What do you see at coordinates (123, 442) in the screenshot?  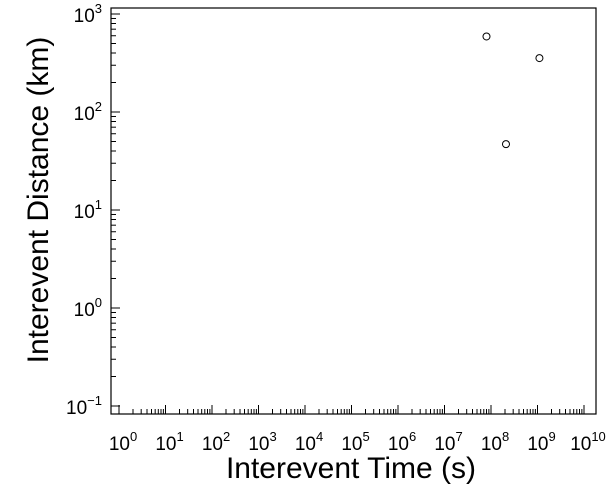 I see `x-tick-label: 10⁰` at bounding box center [123, 442].